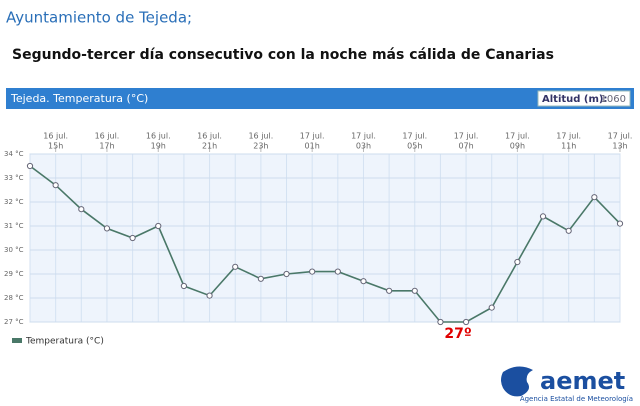 Image resolution: width=640 pixels, height=406 pixels. I want to click on x-tick-hour: 23h, so click(260, 146).